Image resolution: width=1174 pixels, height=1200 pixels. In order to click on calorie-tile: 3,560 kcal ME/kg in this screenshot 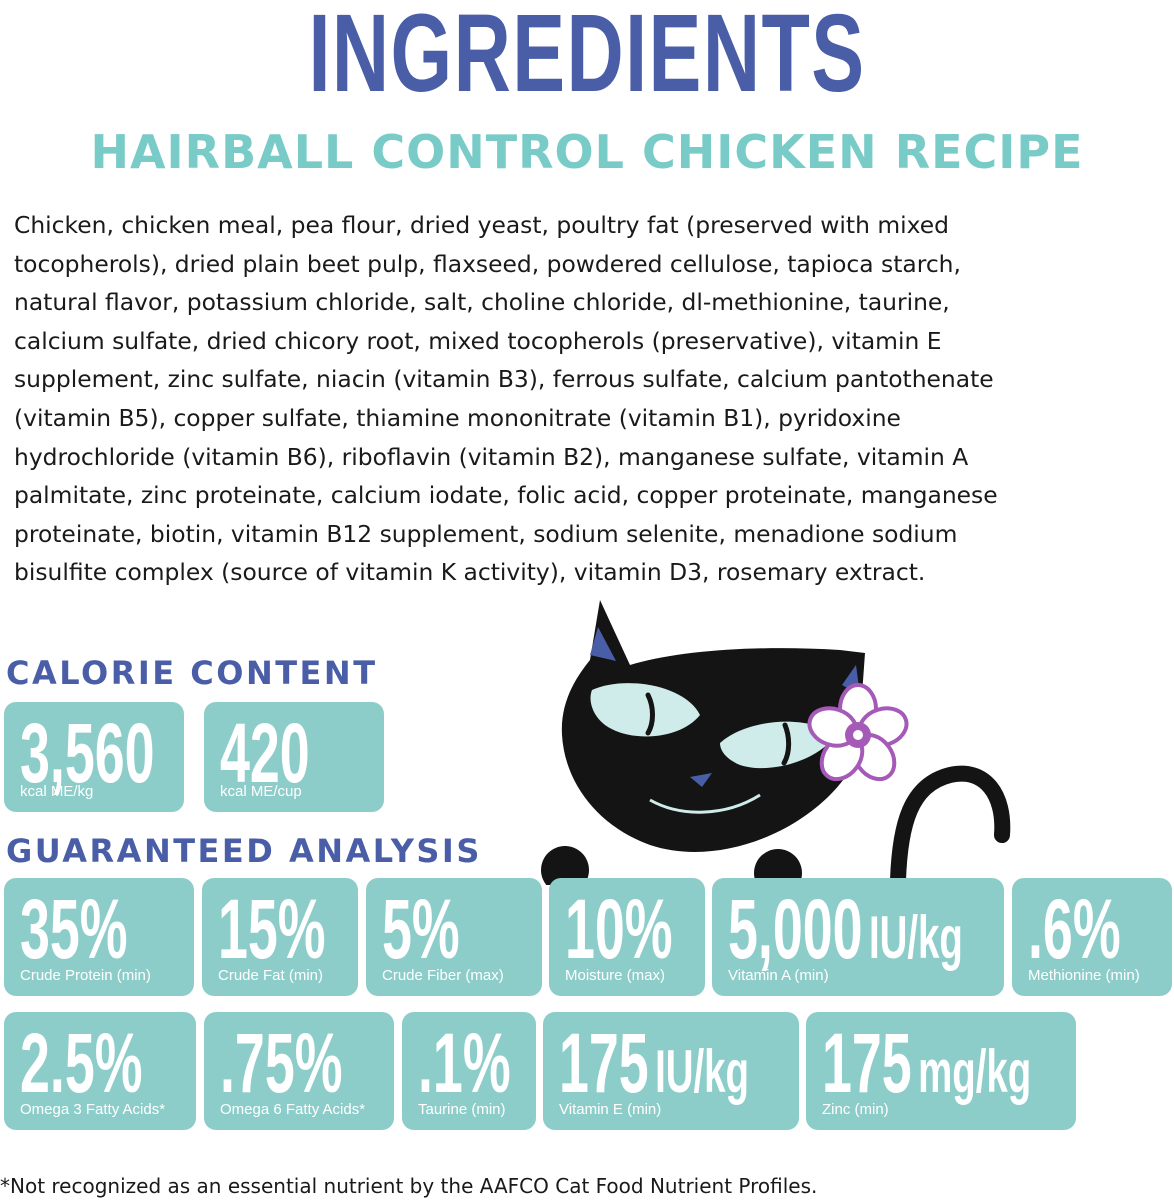, I will do `click(94, 757)`.